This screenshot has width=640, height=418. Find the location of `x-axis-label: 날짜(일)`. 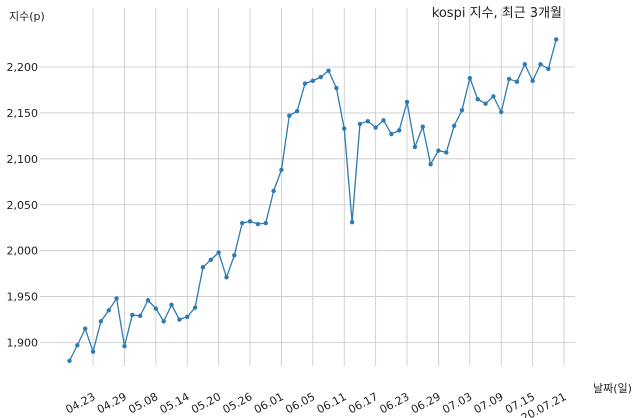

x-axis-label: 날짜(일) is located at coordinates (612, 388).